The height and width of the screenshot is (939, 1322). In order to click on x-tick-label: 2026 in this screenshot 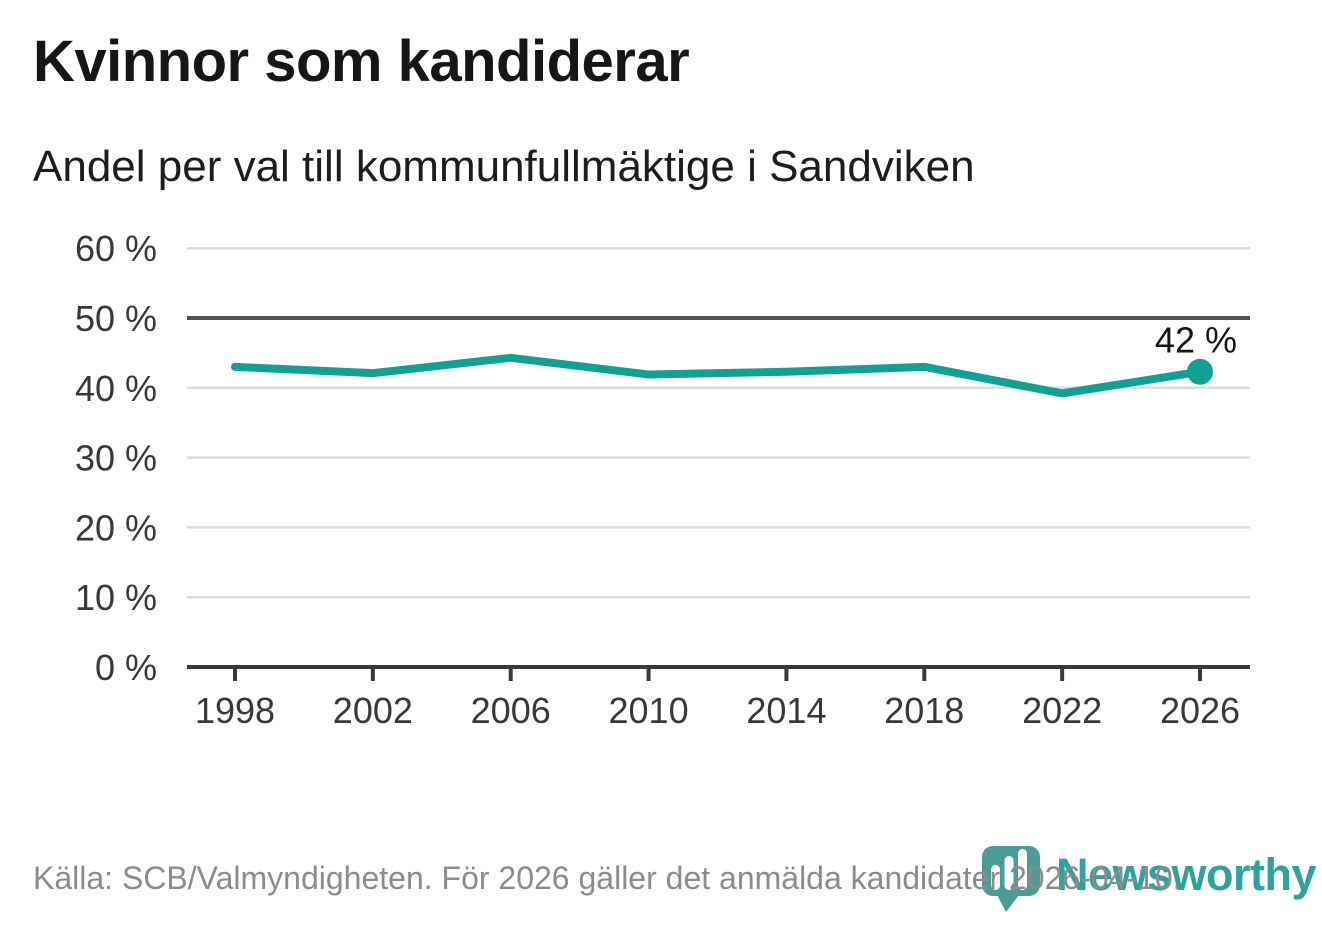, I will do `click(1200, 710)`.